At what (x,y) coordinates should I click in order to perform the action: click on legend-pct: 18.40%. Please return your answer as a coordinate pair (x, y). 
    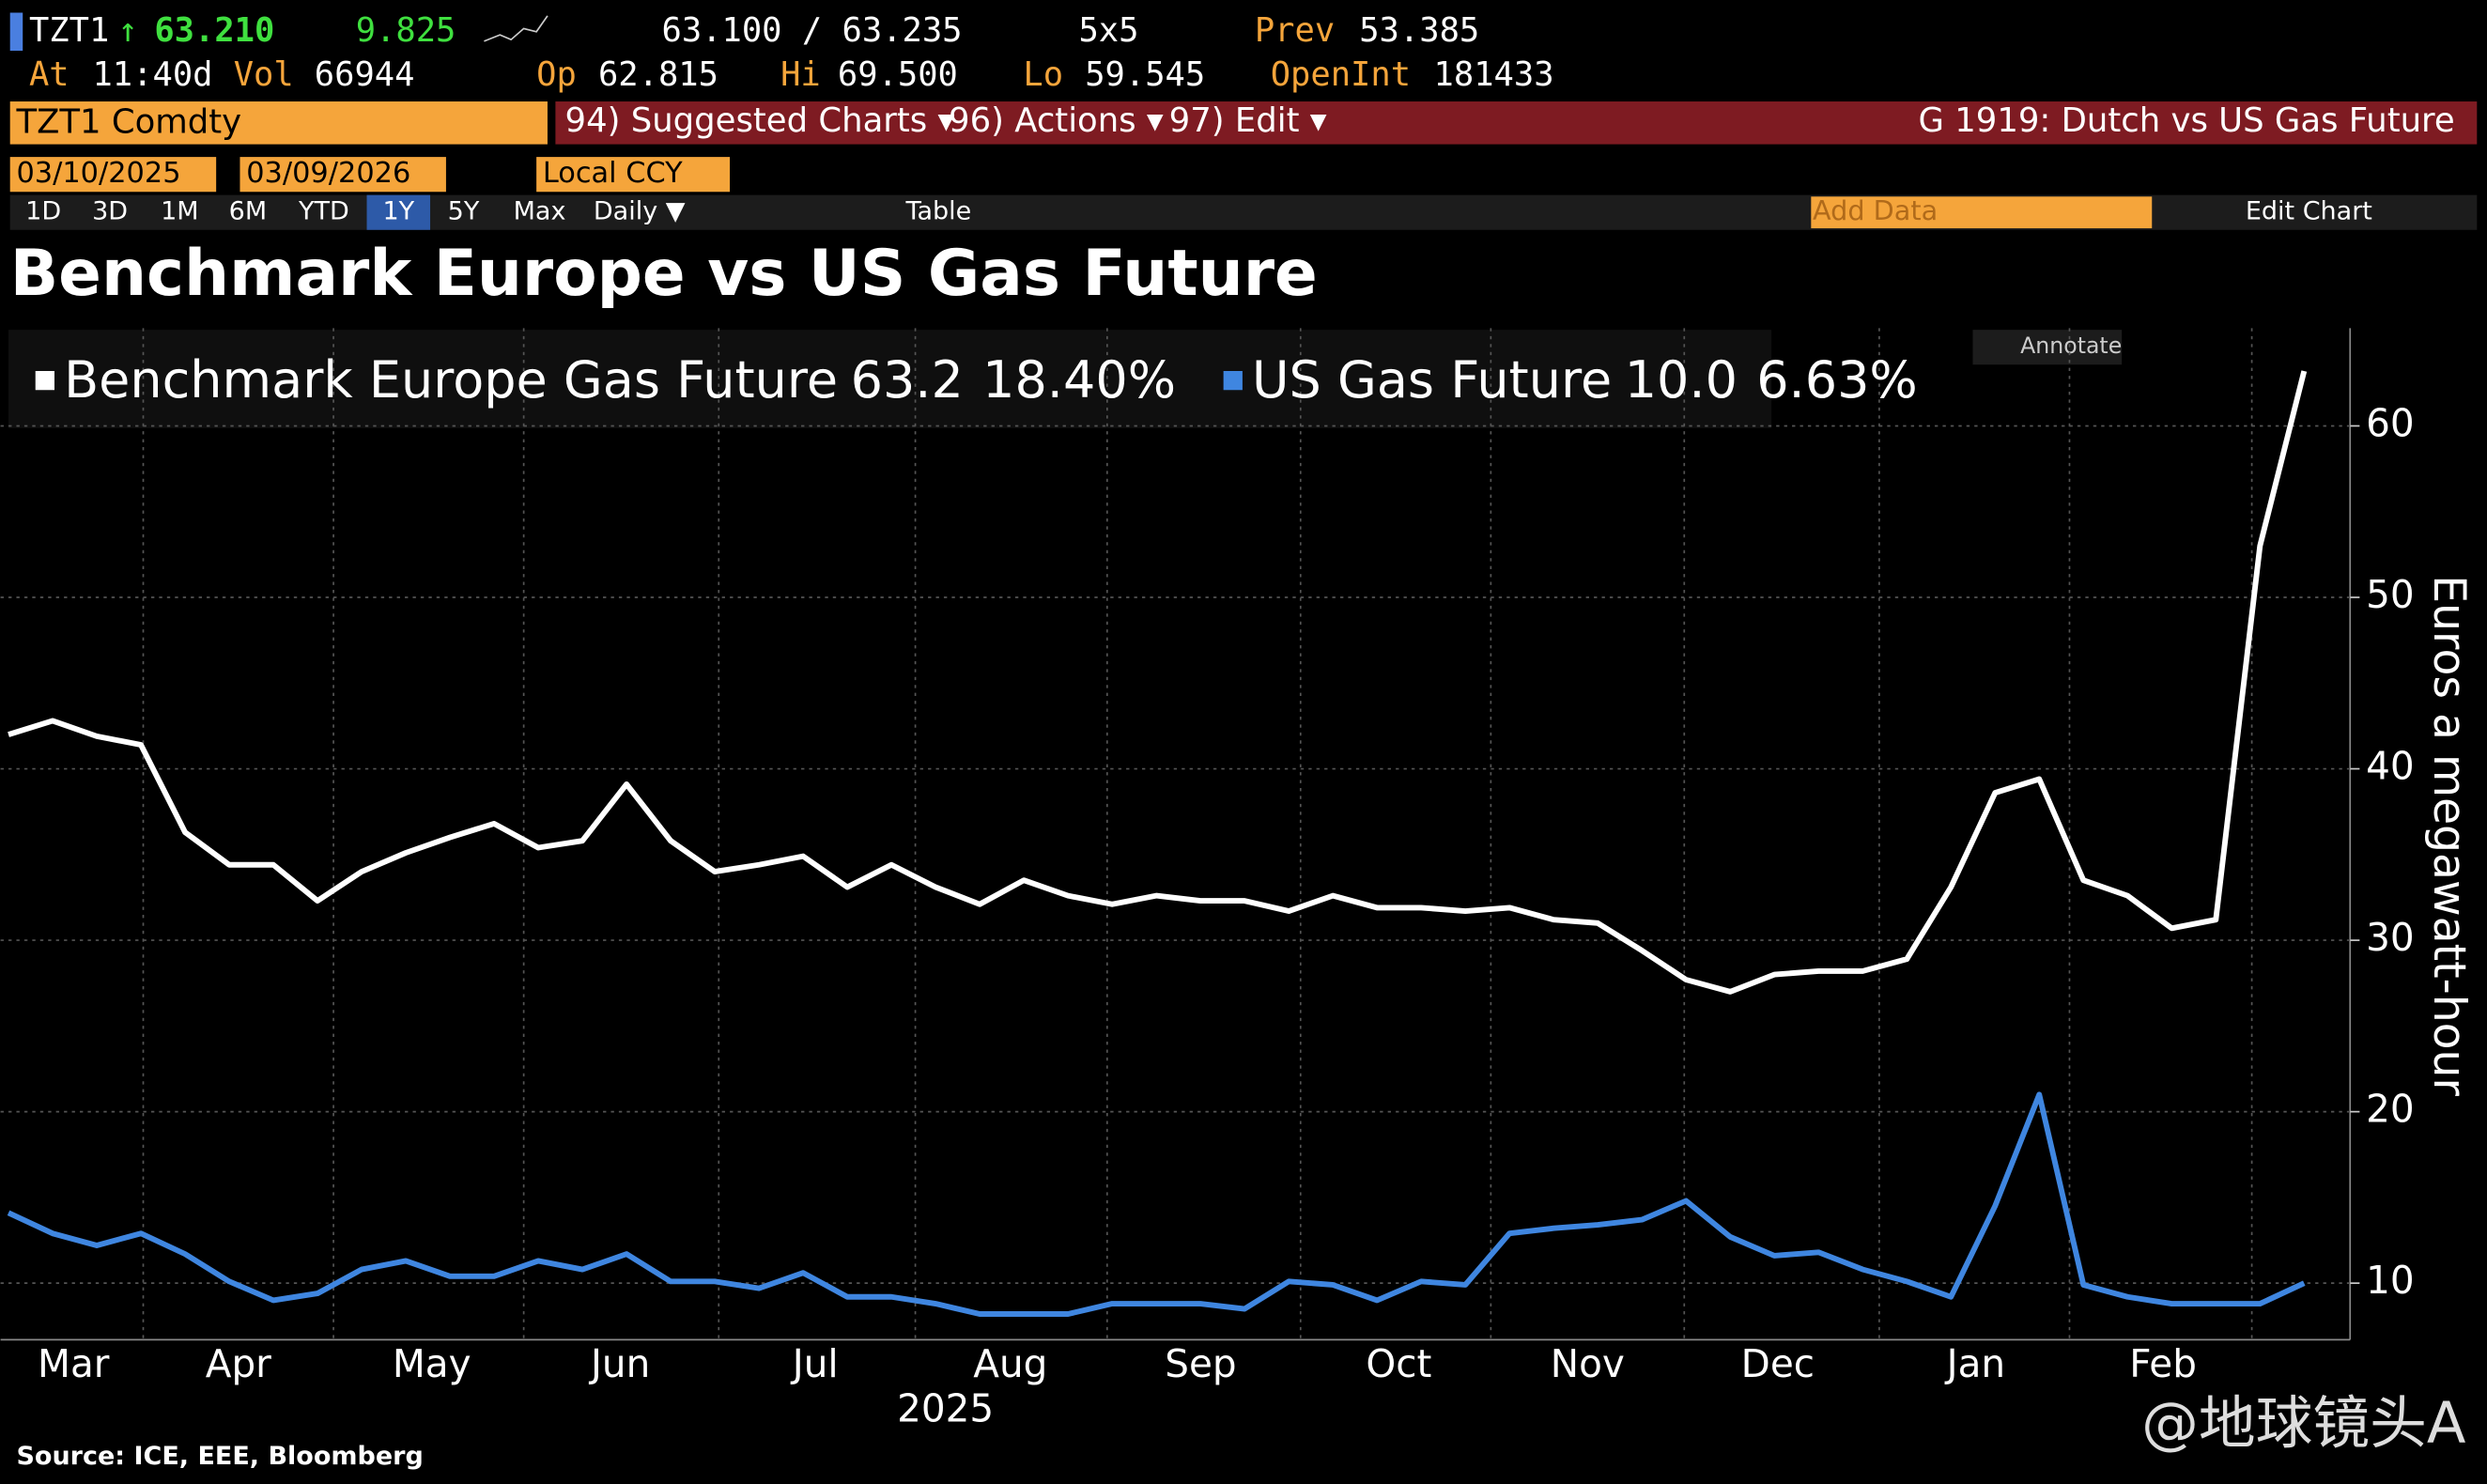
    Looking at the image, I should click on (1079, 380).